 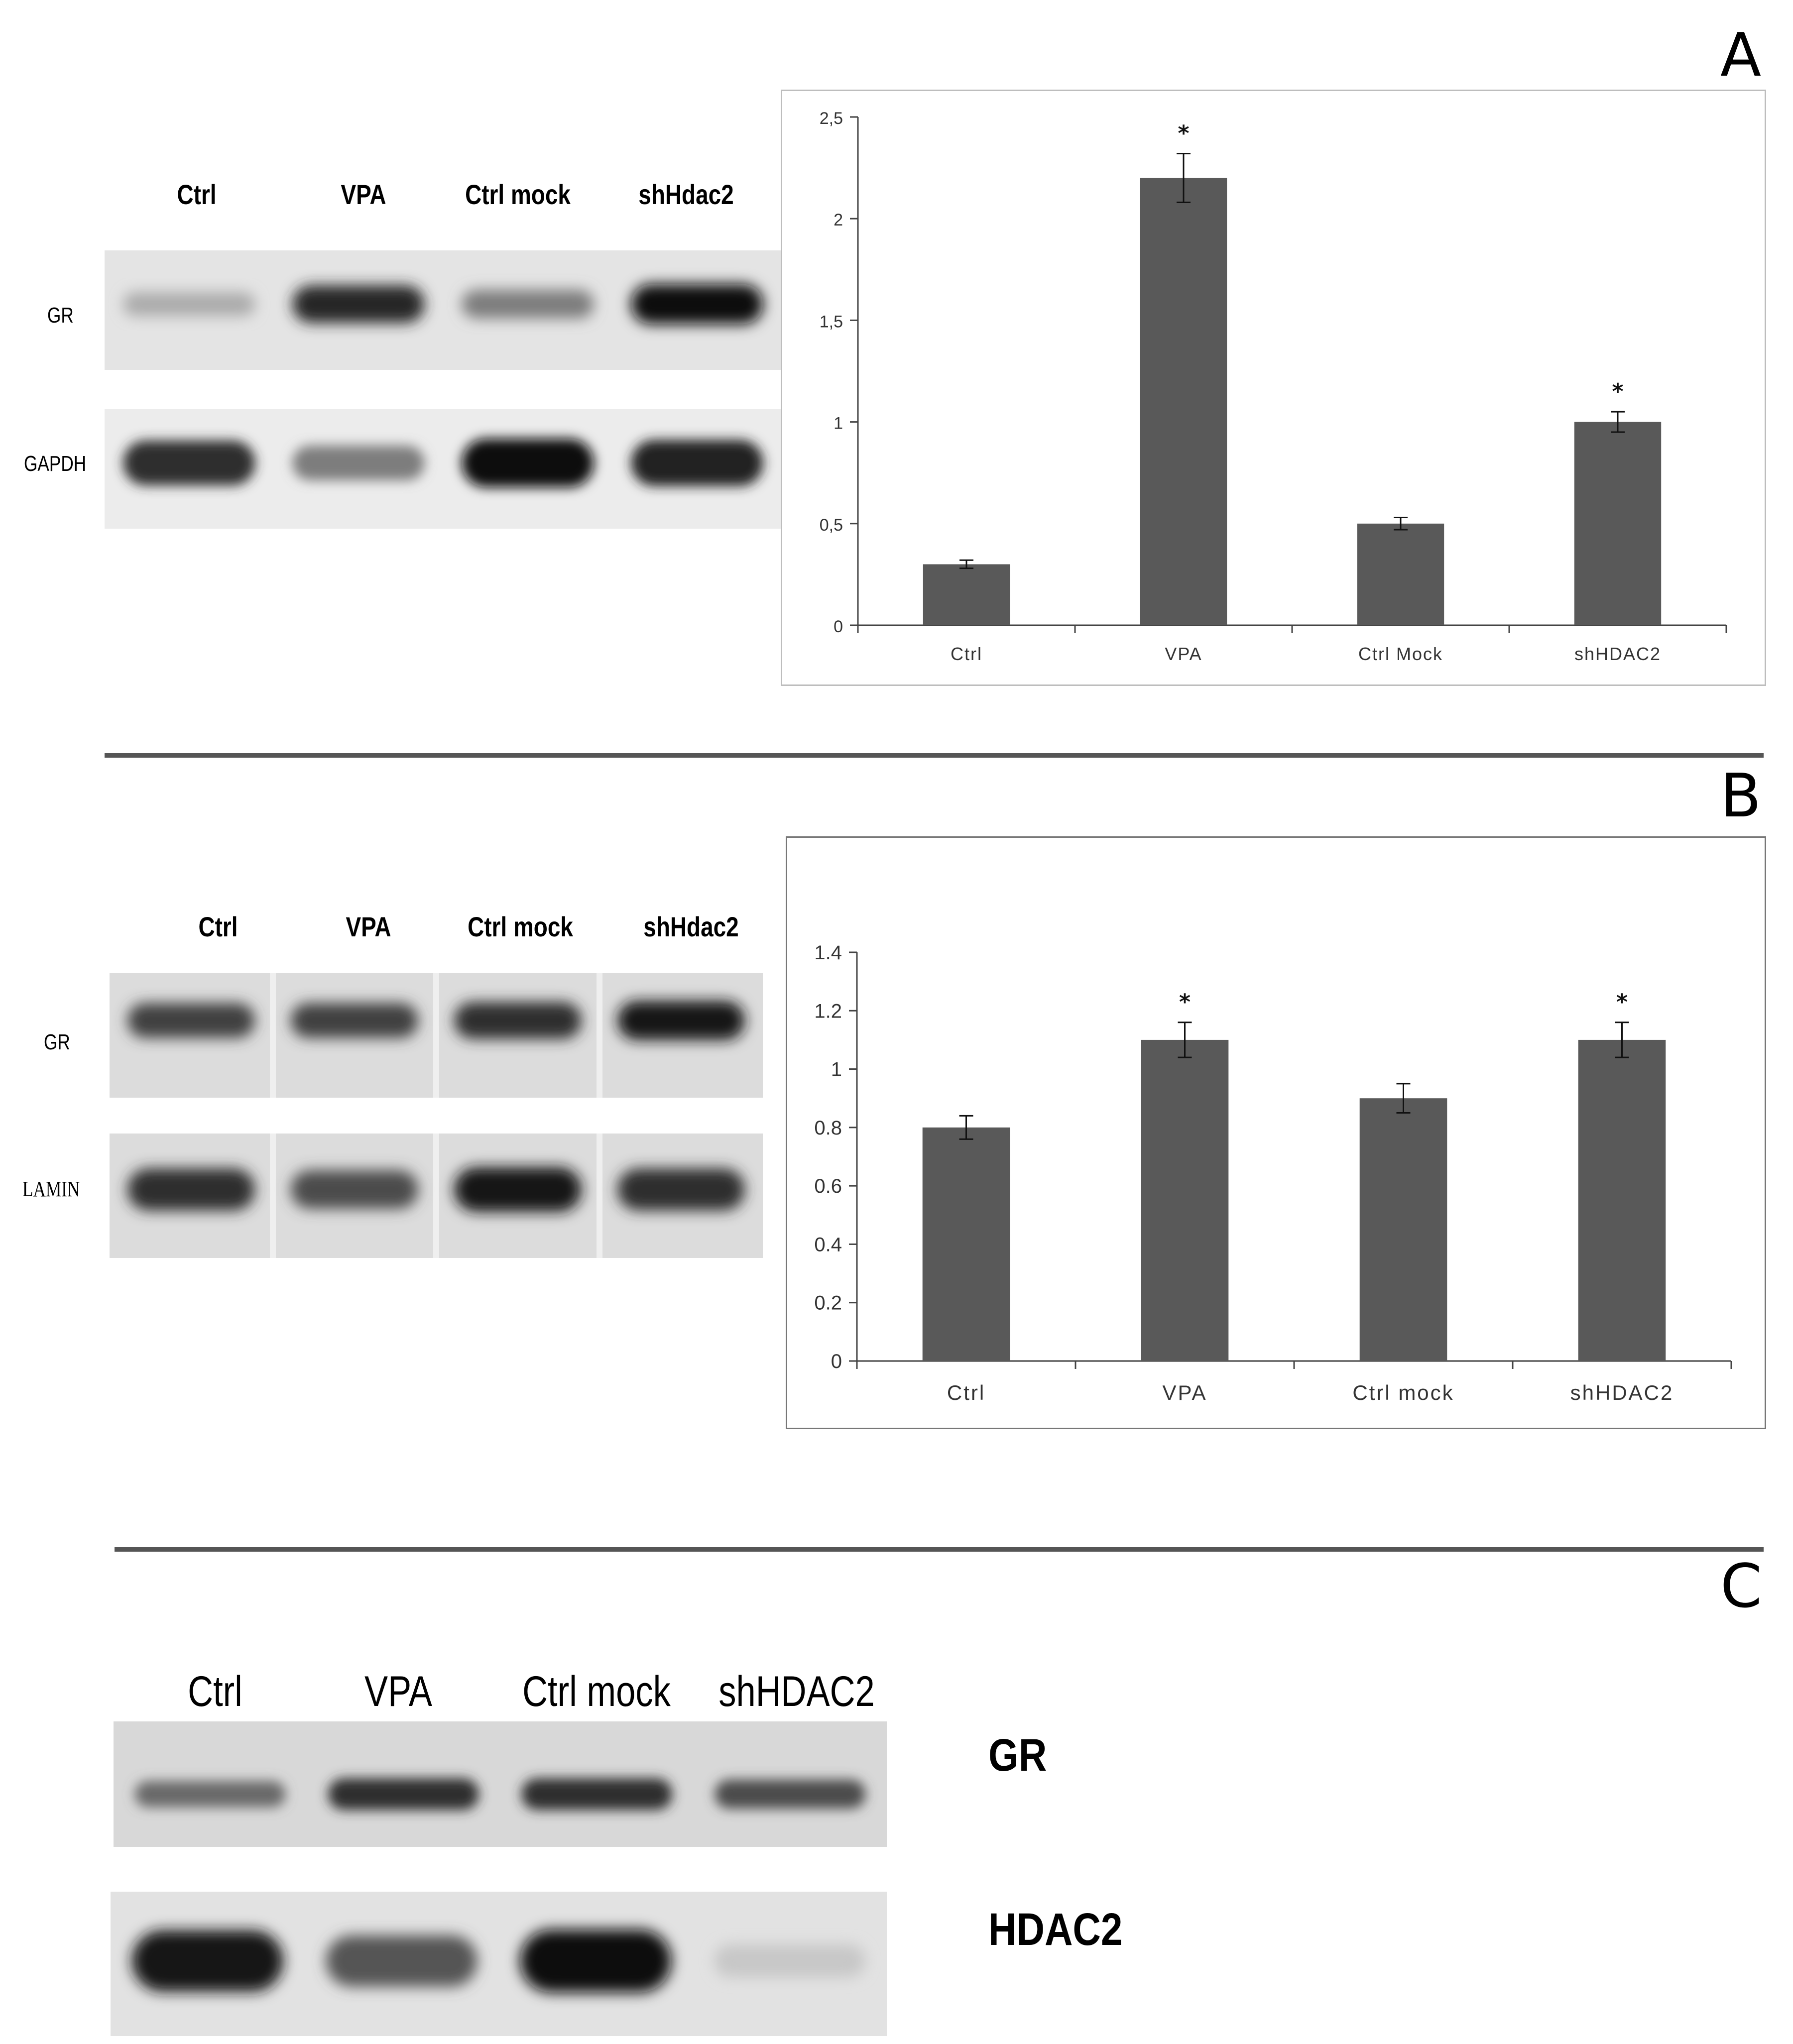 What do you see at coordinates (1741, 1587) in the screenshot?
I see `panel-c-letter: C` at bounding box center [1741, 1587].